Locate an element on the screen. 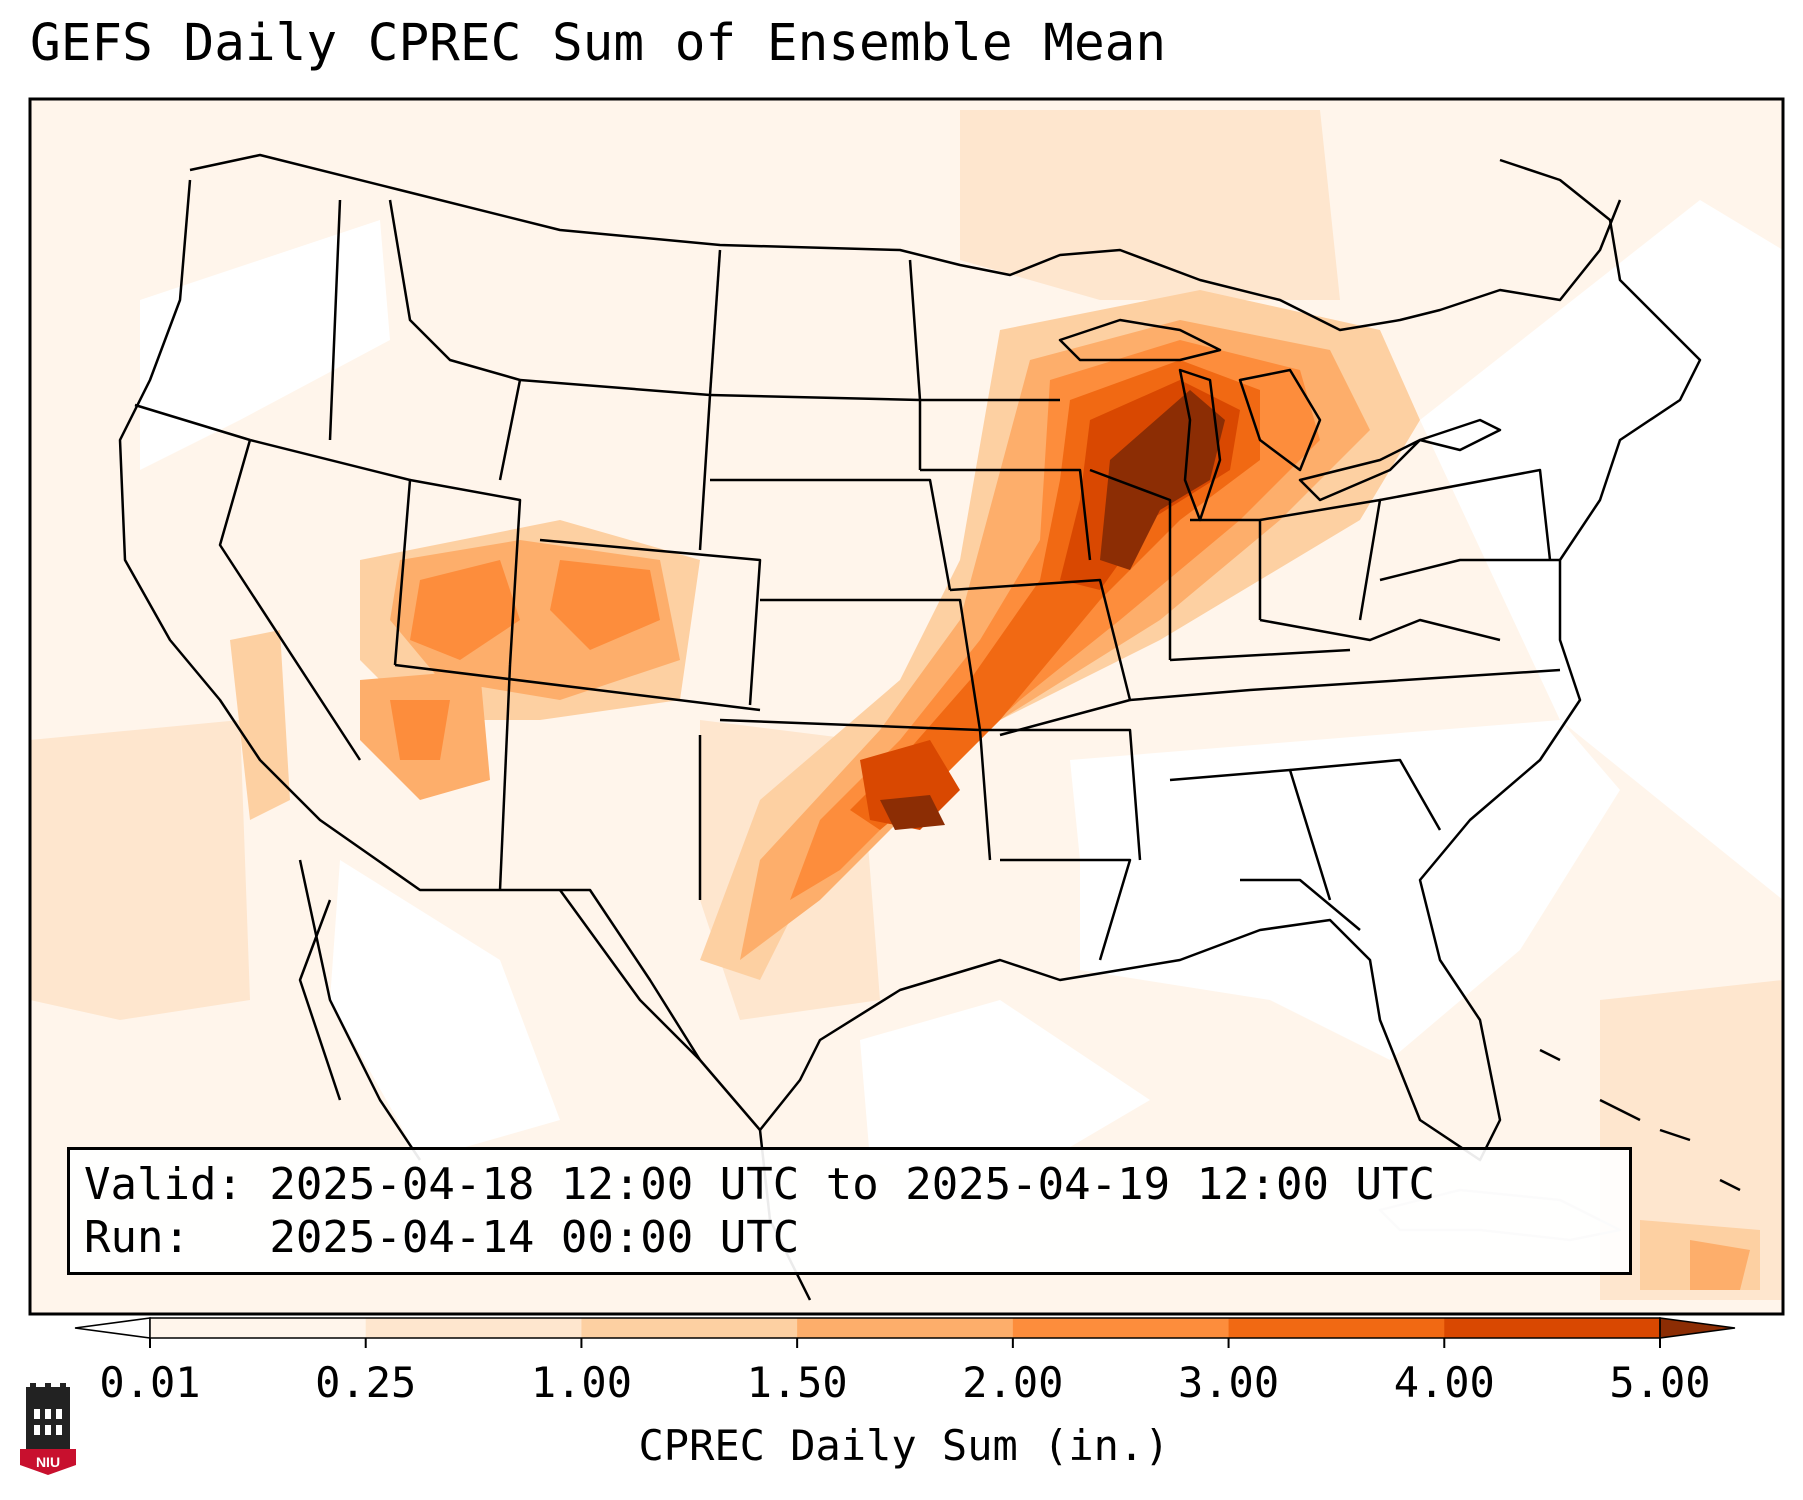 The height and width of the screenshot is (1500, 1803). map-title: GEFS Daily CPREC Sum of Ensemble Mean is located at coordinates (598, 43).